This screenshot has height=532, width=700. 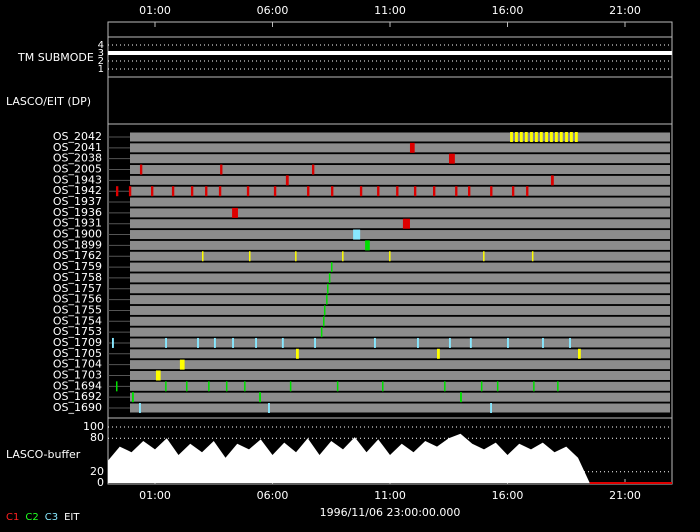 I want to click on buffer-label: LASCO-buffer, so click(x=43, y=454).